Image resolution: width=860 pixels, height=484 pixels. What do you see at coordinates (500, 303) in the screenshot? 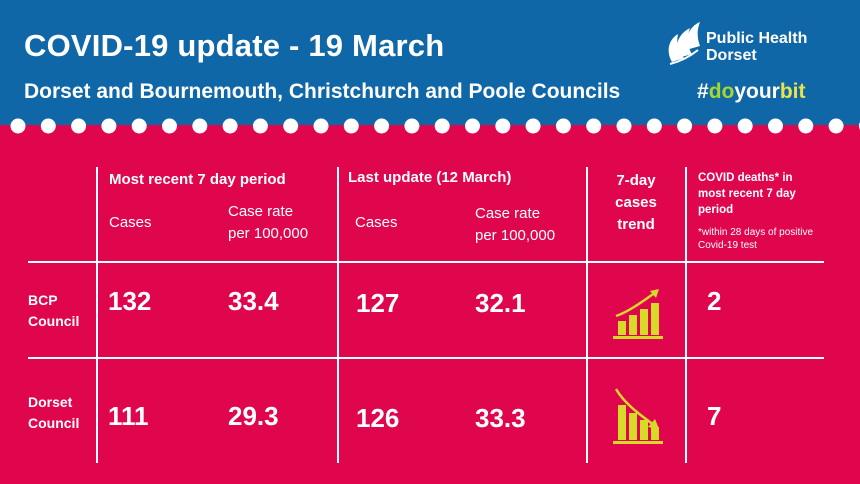
I see `bcp-last-rate: 32.1` at bounding box center [500, 303].